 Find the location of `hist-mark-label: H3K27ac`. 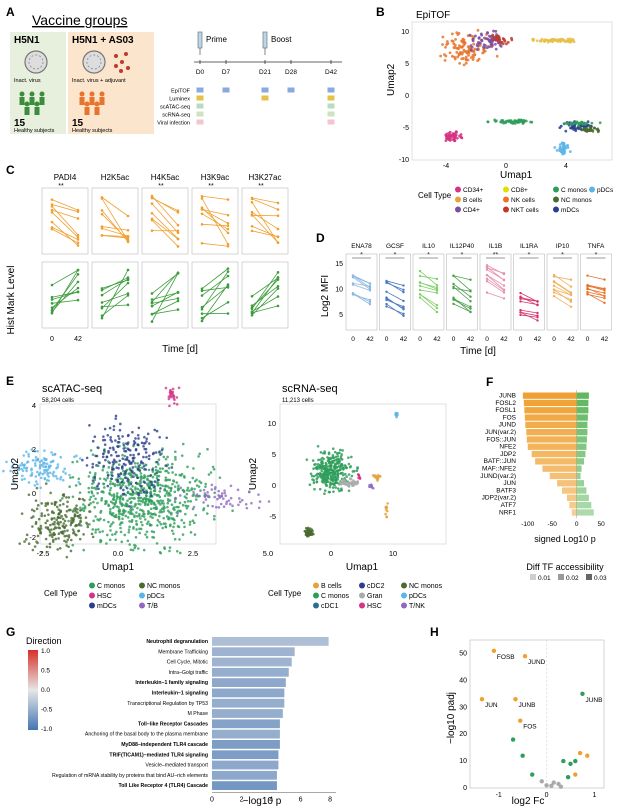

hist-mark-label: H3K27ac is located at coordinates (265, 177).